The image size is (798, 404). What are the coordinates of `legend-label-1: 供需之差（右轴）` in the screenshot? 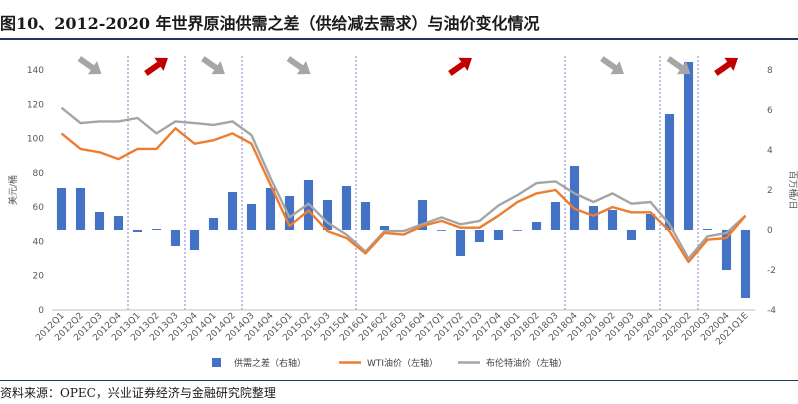 It's located at (270, 363).